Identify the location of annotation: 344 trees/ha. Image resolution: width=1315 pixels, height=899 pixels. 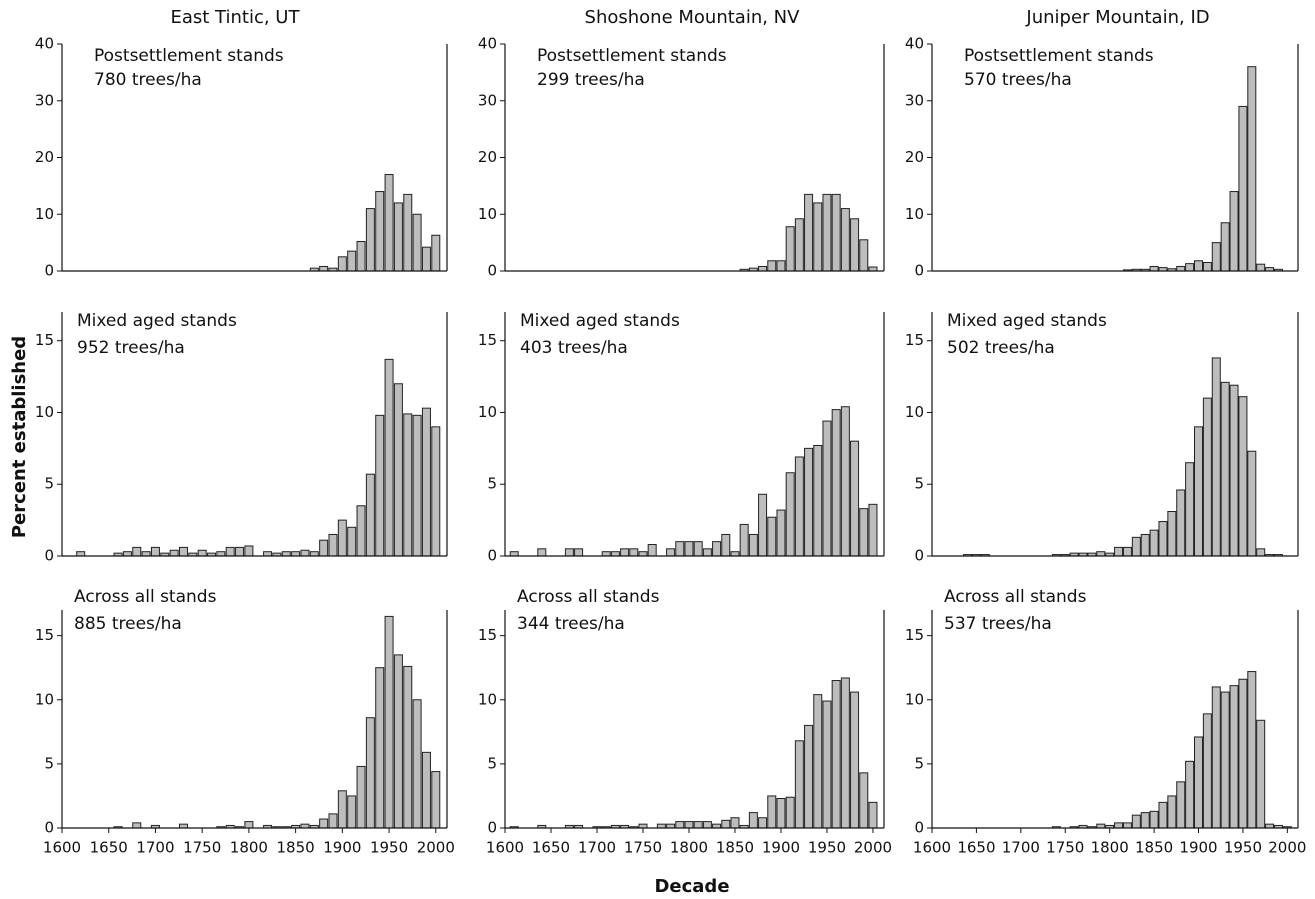
(571, 624).